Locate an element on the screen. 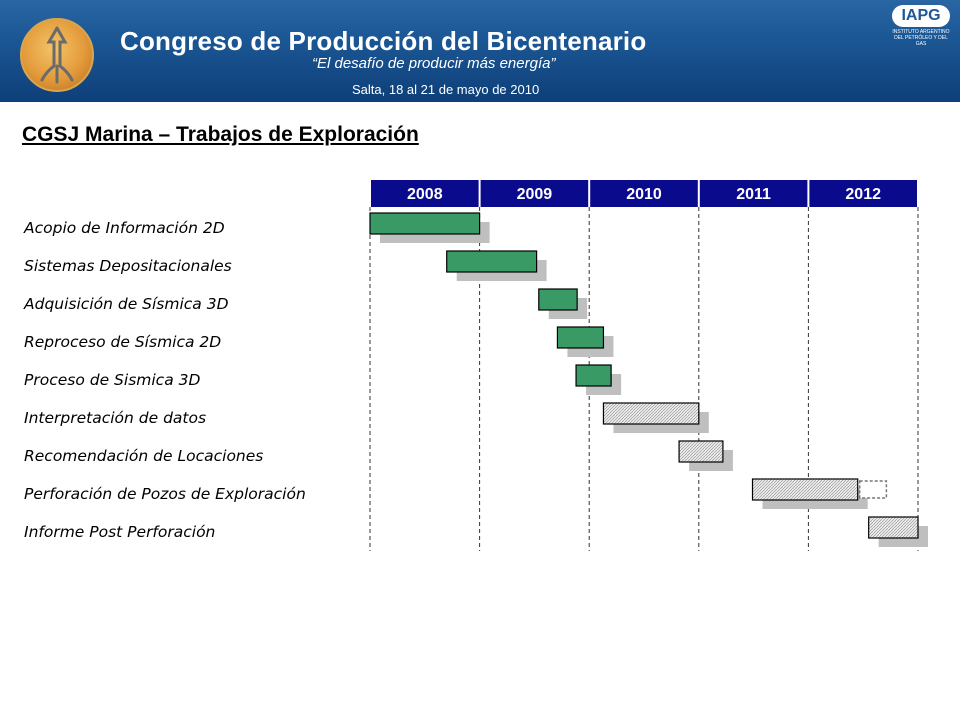 This screenshot has width=960, height=720. year-label: 2010 is located at coordinates (644, 194).